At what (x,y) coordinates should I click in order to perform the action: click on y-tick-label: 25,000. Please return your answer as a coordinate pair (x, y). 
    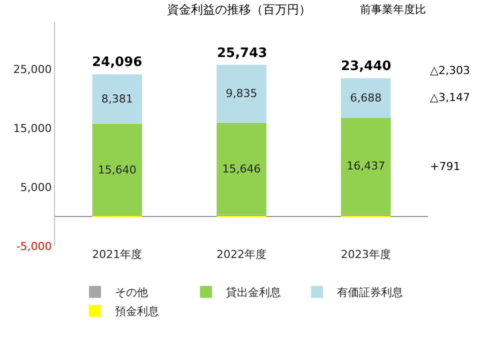
    Looking at the image, I should click on (32, 69).